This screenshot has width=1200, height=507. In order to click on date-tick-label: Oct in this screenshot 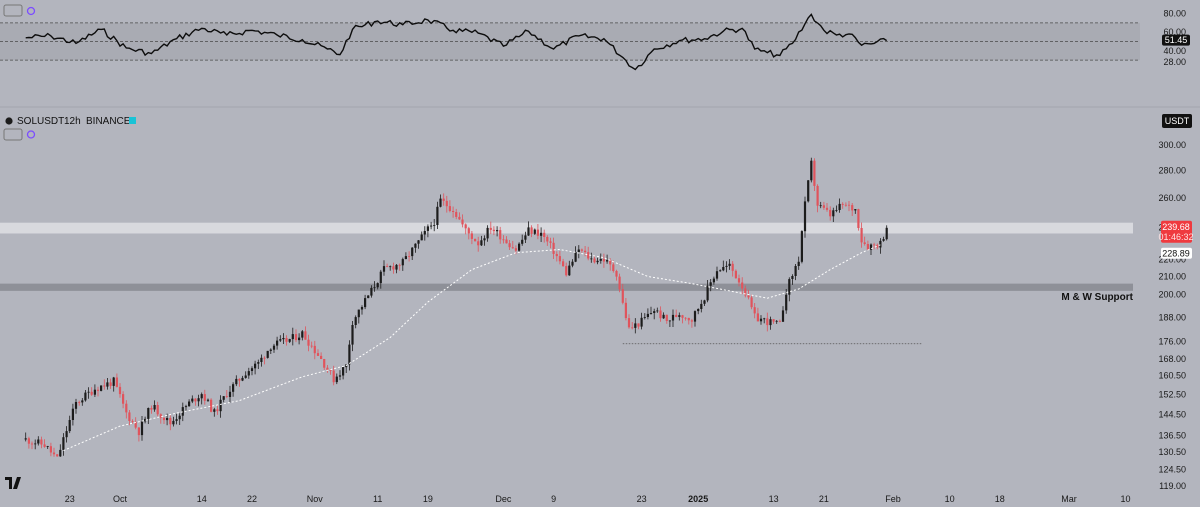, I will do `click(120, 499)`.